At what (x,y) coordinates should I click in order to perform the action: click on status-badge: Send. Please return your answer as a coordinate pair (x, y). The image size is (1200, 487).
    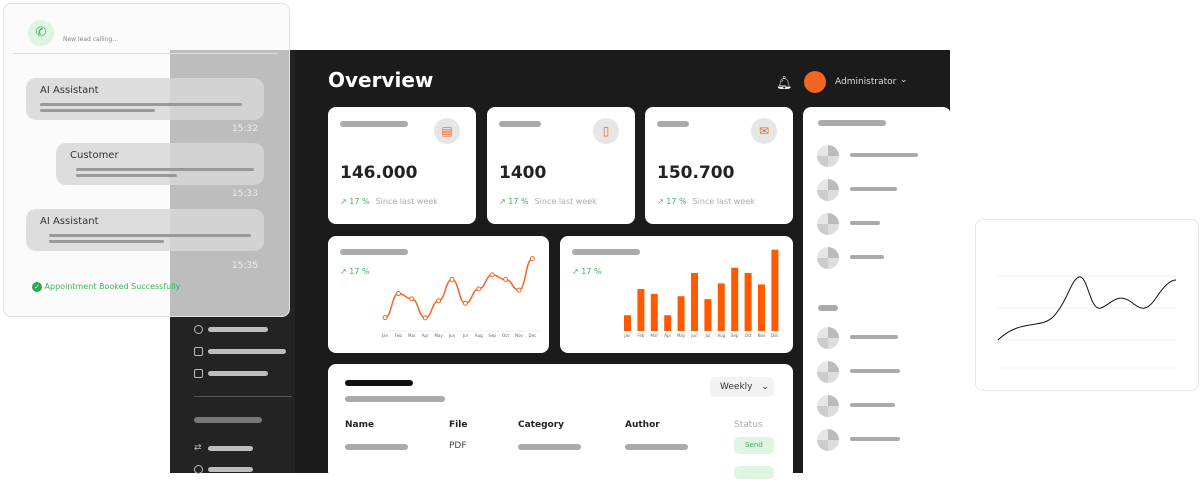
    Looking at the image, I should click on (754, 445).